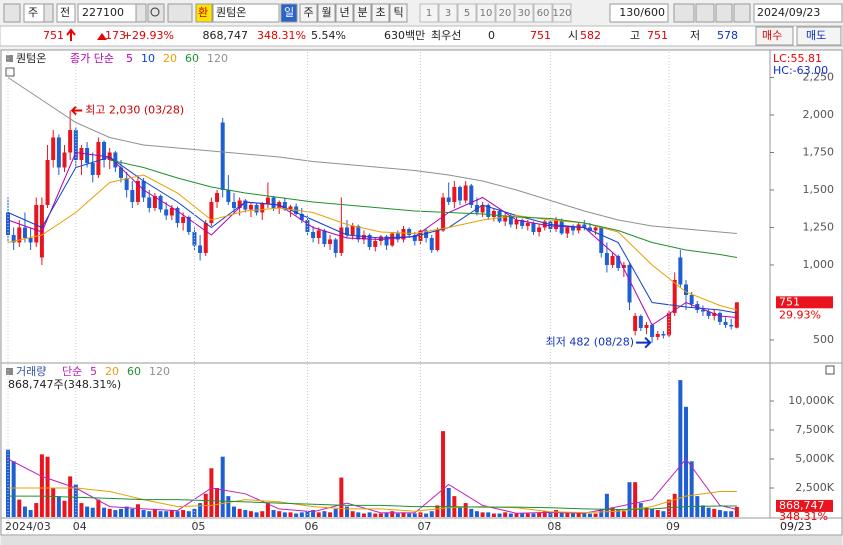  What do you see at coordinates (802, 505) in the screenshot?
I see `last-volume: 868,747` at bounding box center [802, 505].